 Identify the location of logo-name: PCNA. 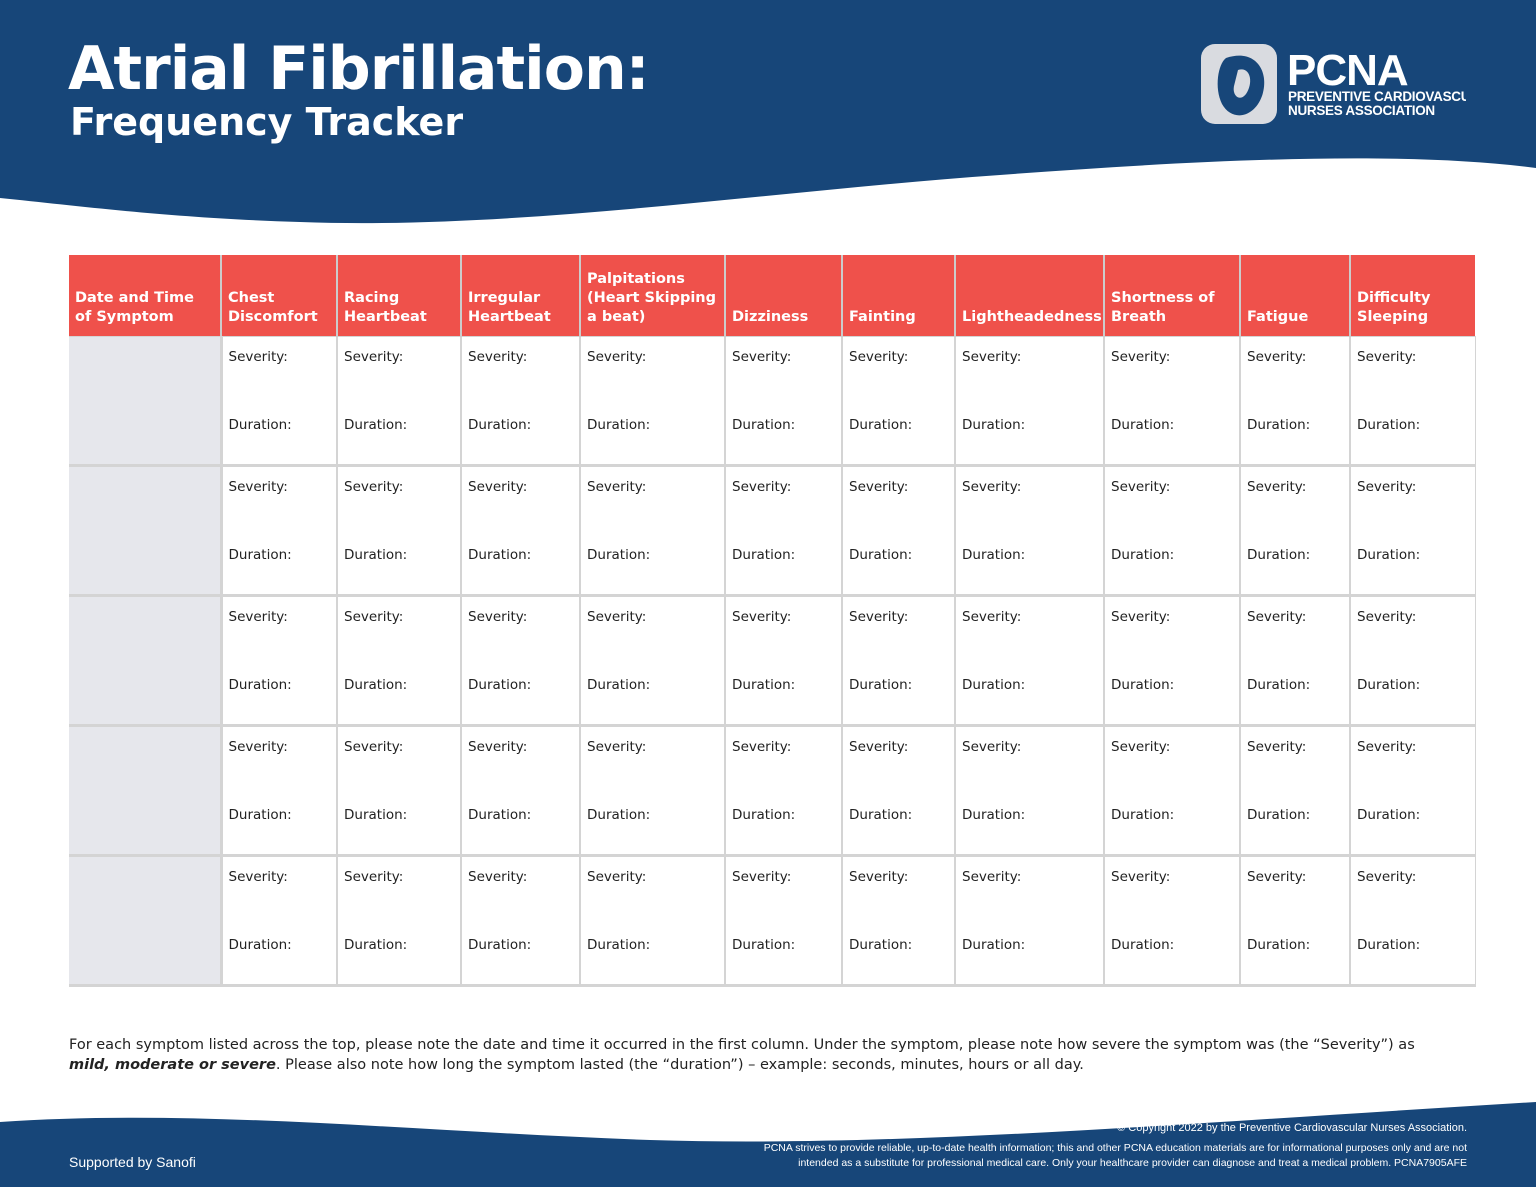
(1348, 70).